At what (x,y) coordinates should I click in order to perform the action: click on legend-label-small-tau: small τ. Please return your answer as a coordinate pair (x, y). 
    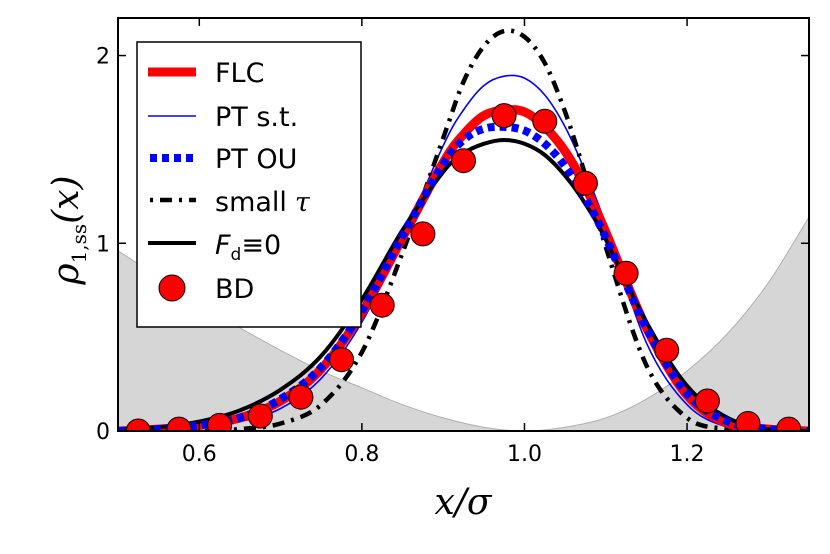
    Looking at the image, I should click on (263, 202).